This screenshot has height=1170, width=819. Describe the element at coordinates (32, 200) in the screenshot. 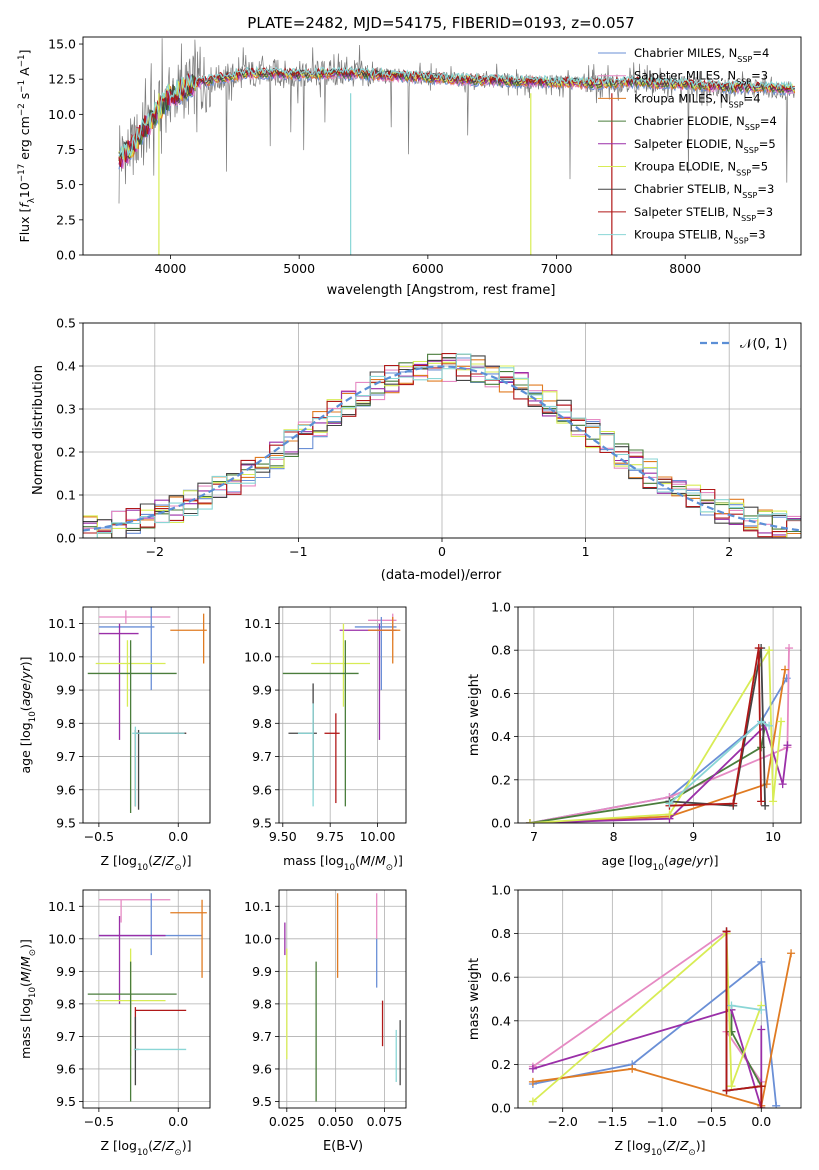

I see `spectrum-ylabel-part: λ` at that location.